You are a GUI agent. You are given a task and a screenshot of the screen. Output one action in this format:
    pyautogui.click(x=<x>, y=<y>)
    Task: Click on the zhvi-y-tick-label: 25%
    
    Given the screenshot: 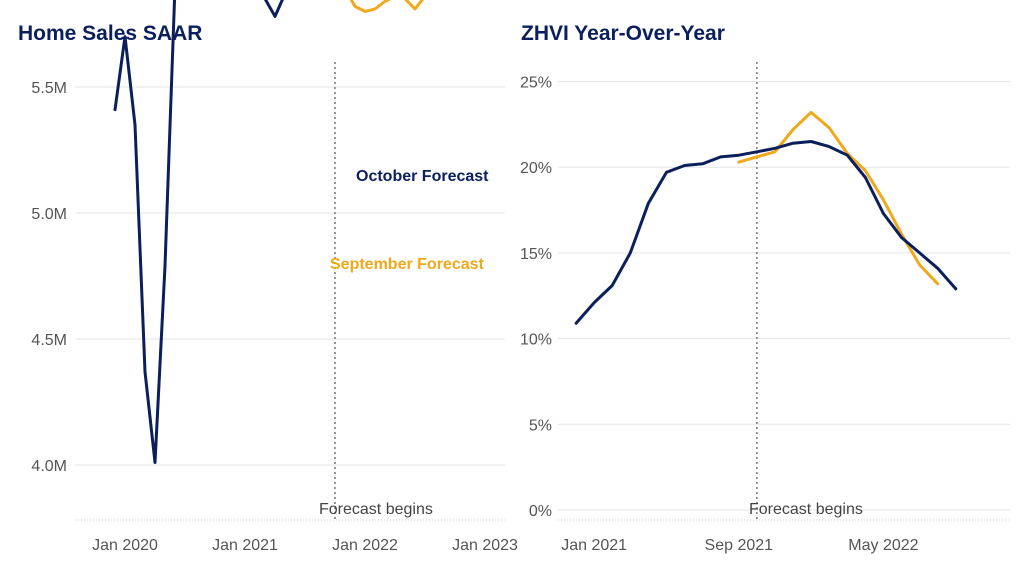 What is the action you would take?
    pyautogui.click(x=536, y=83)
    